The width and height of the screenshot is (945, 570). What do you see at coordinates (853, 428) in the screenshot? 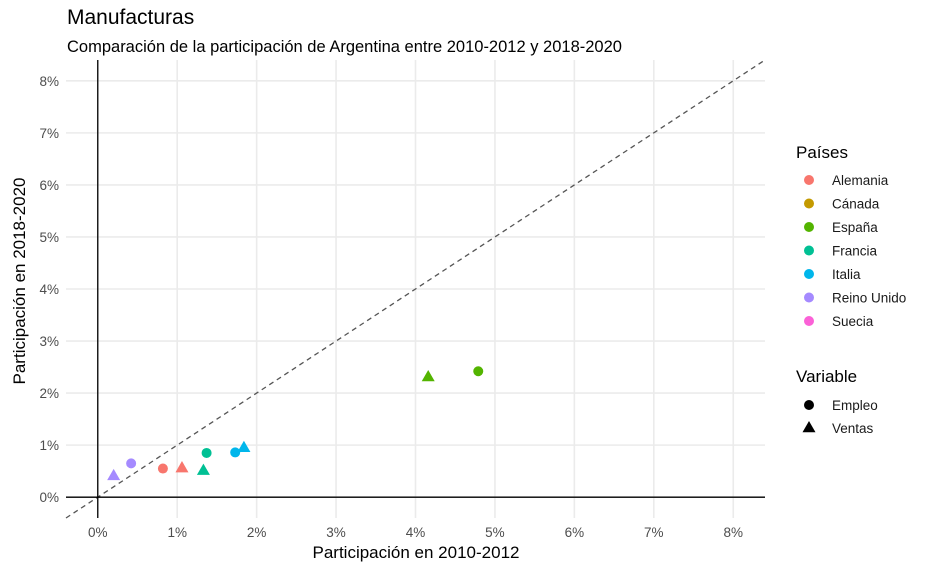
I see `legend-label-ventas: Ventas` at bounding box center [853, 428].